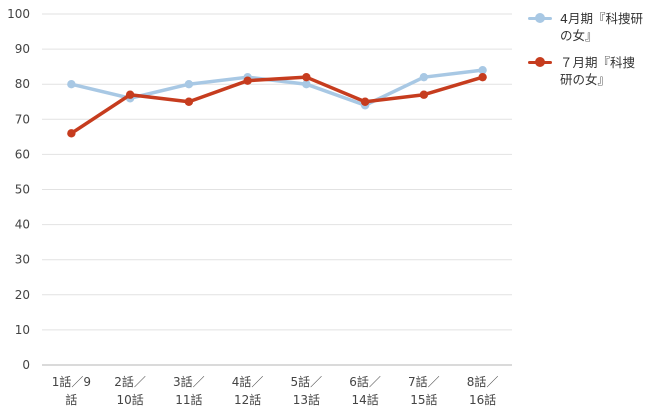  Describe the element at coordinates (18, 14) in the screenshot. I see `y-tick-label: 100` at that location.